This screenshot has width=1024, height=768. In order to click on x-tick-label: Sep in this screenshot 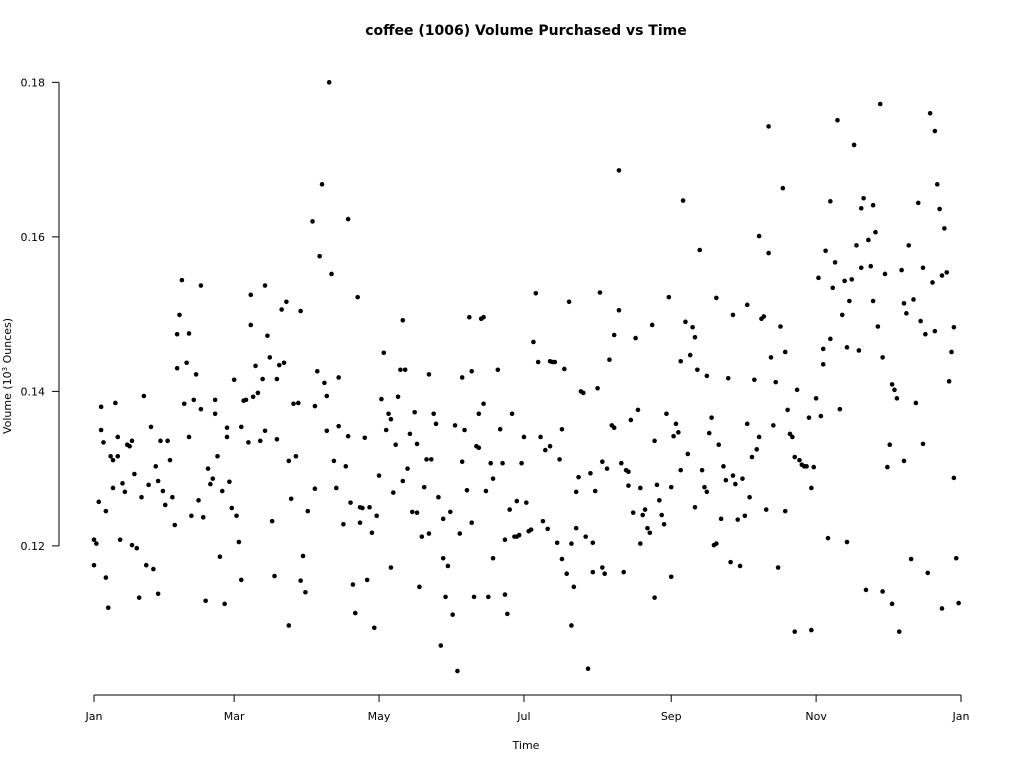, I will do `click(671, 716)`.